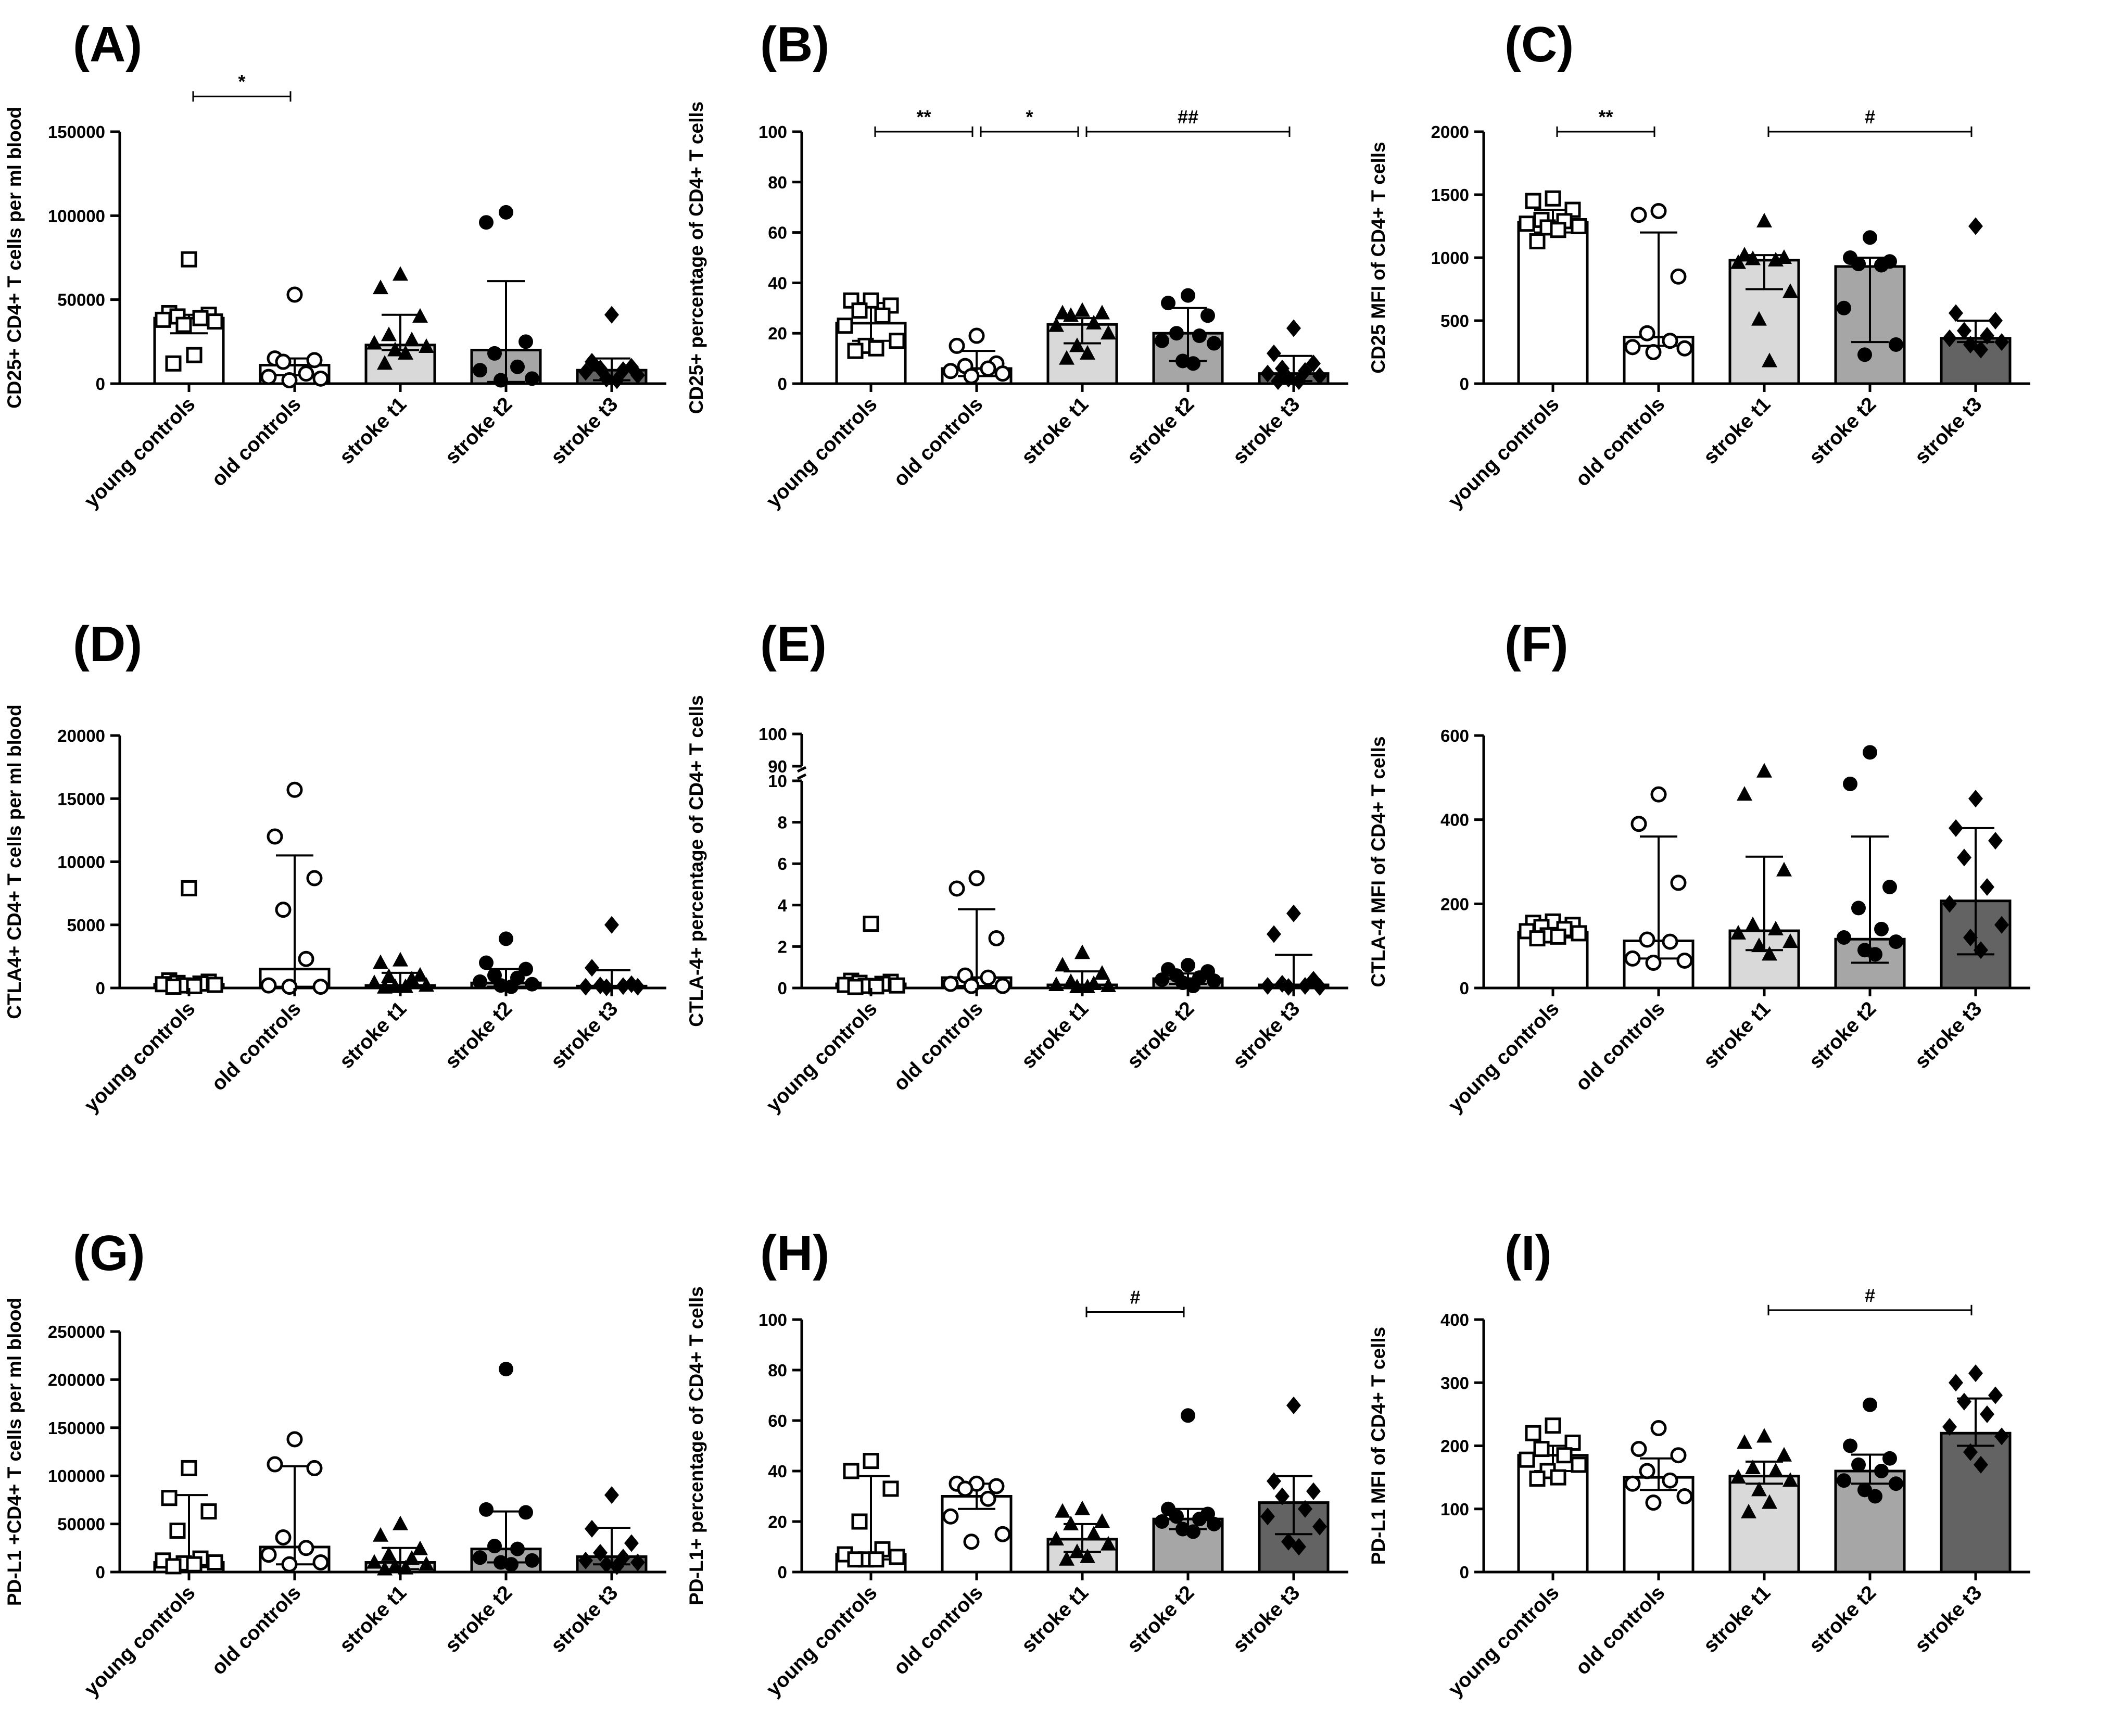  I want to click on y-tick-label: 40, so click(778, 283).